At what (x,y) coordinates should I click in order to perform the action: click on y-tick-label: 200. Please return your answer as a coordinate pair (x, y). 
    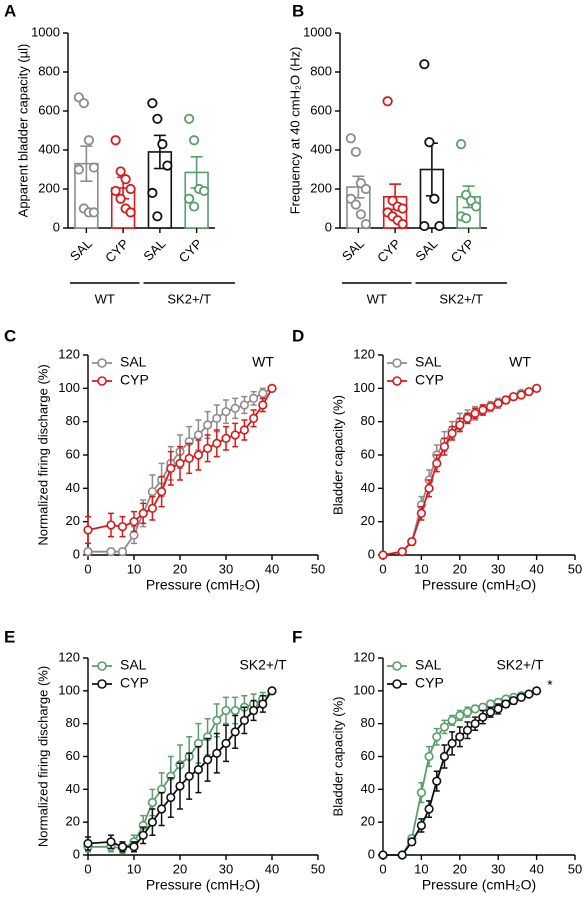
    Looking at the image, I should click on (49, 187).